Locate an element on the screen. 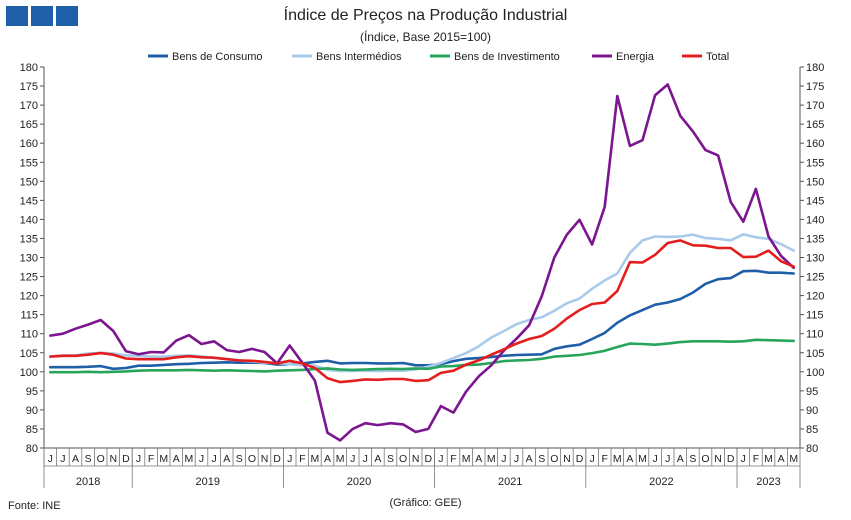 The height and width of the screenshot is (520, 851). logo is located at coordinates (42, 16).